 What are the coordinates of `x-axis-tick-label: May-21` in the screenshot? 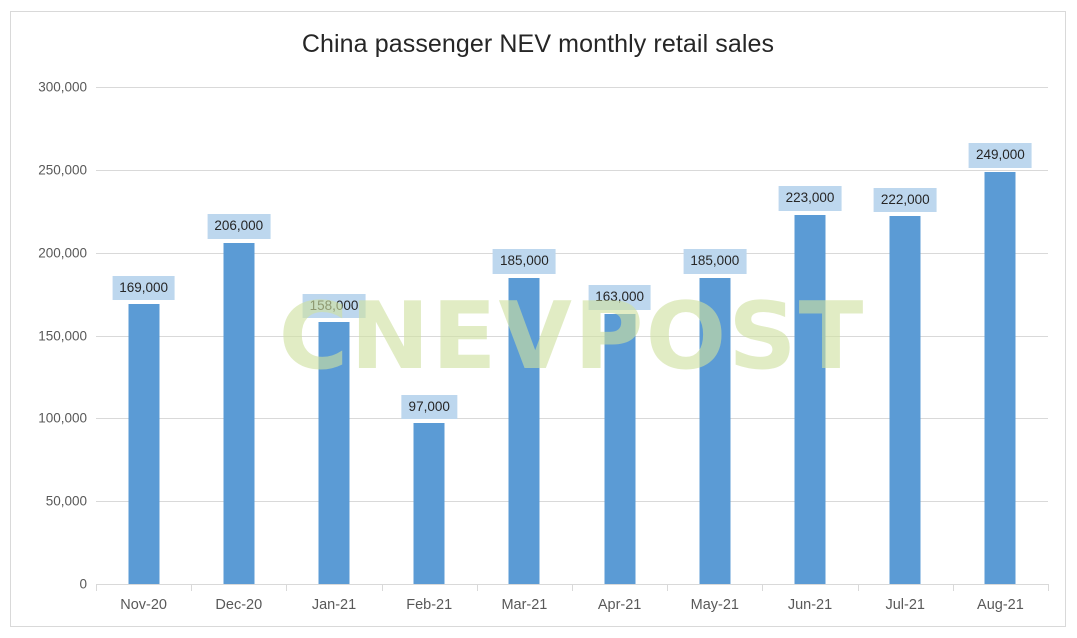 It's located at (714, 605).